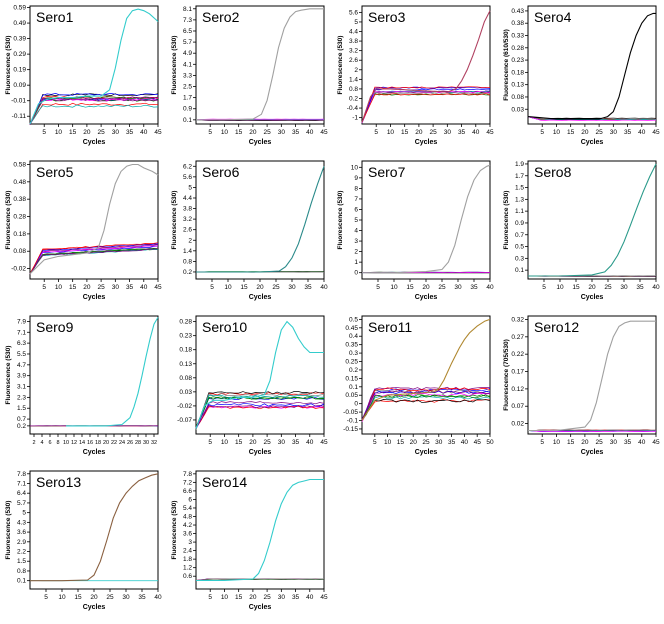 The width and height of the screenshot is (664, 624). Describe the element at coordinates (21, 387) in the screenshot. I see `y-tick-label: 3.1` at that location.